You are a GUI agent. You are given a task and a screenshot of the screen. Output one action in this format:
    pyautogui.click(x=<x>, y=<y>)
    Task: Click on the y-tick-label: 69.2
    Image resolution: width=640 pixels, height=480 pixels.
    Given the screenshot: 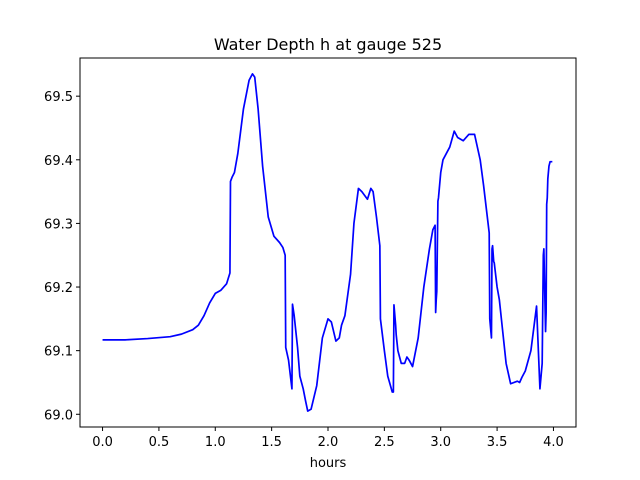 What is the action you would take?
    pyautogui.click(x=58, y=288)
    